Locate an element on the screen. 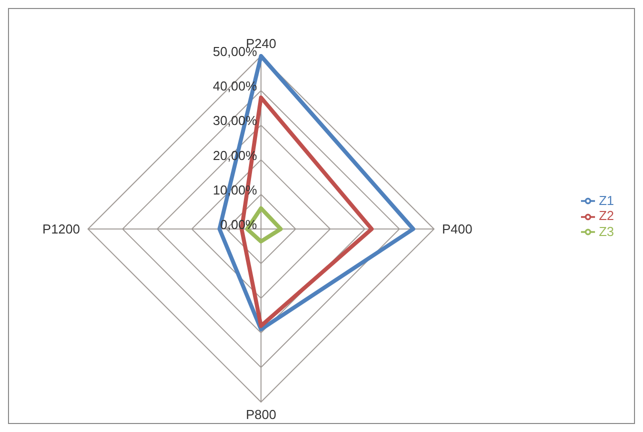 The image size is (643, 432). spoke-label: P800 is located at coordinates (261, 414).